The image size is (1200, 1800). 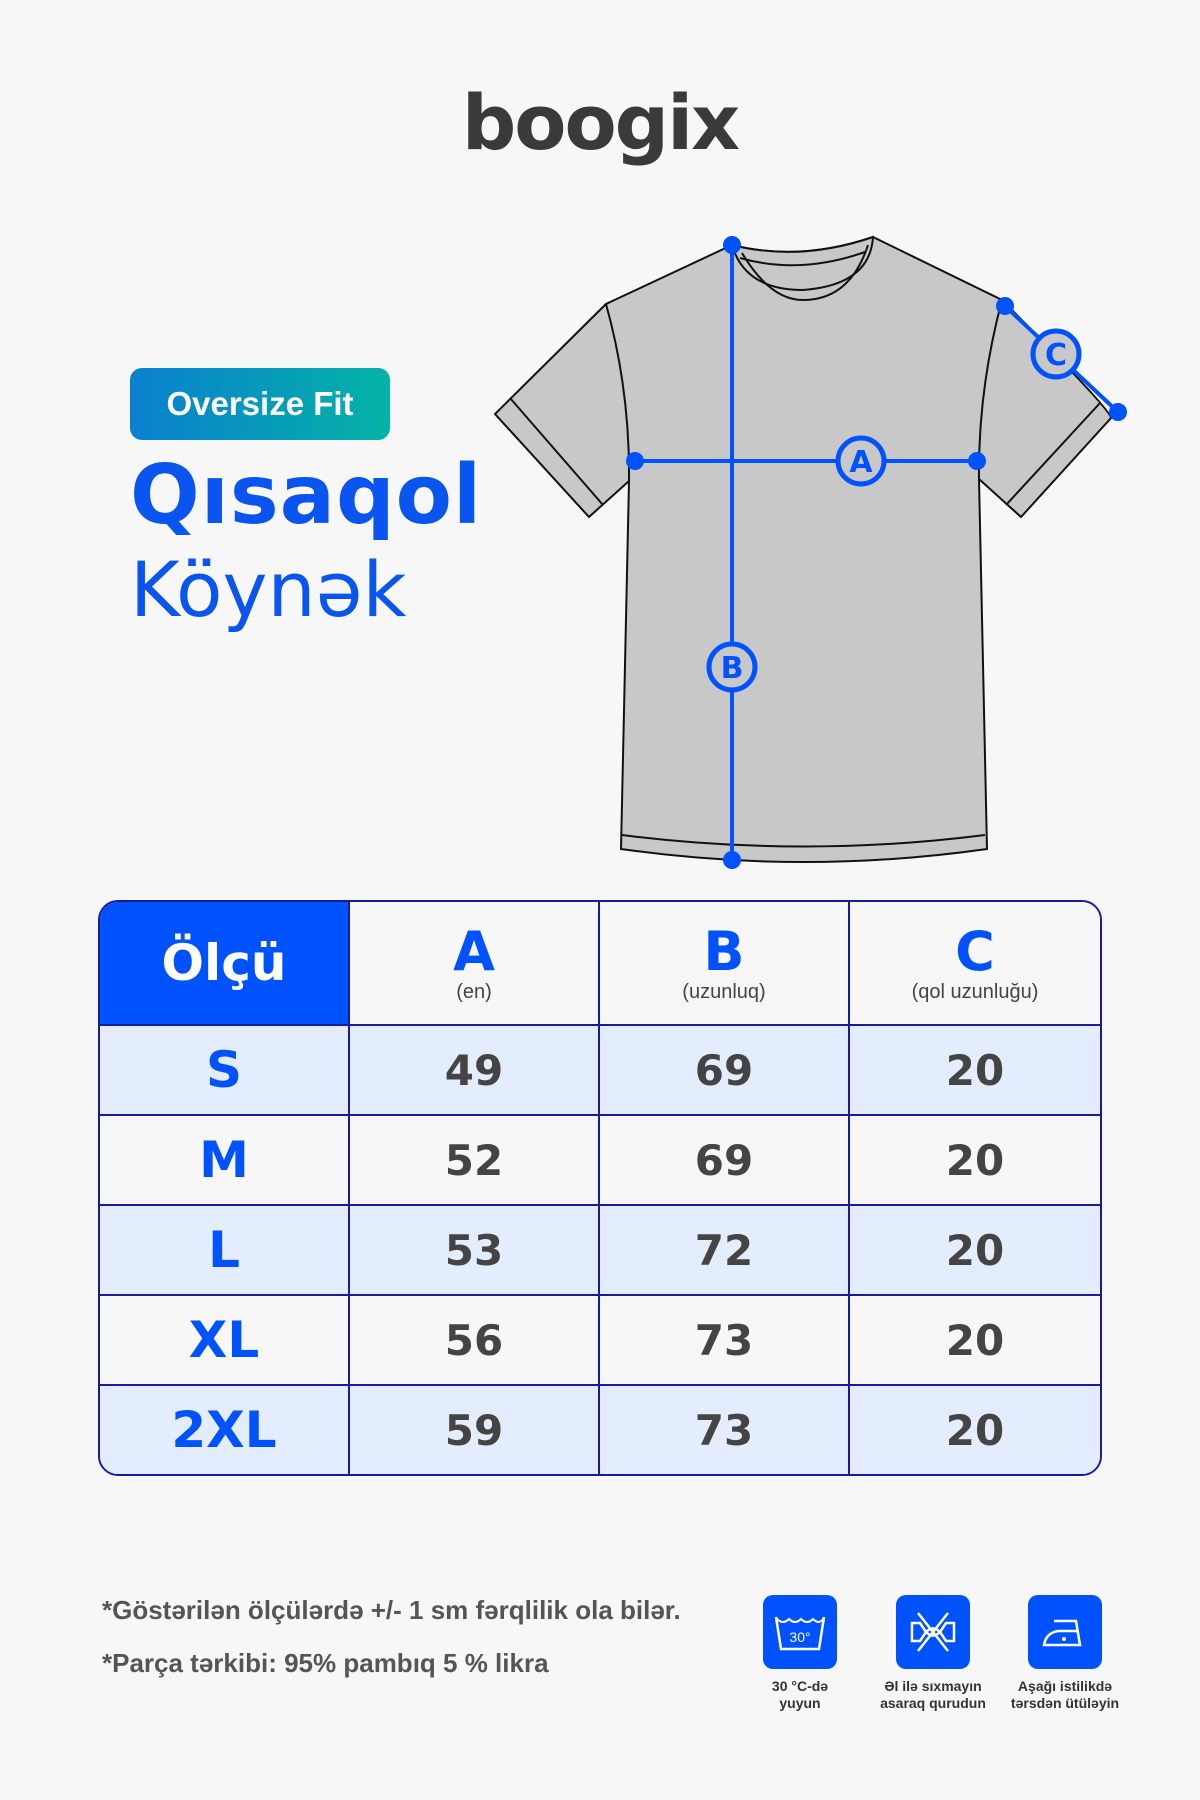 What do you see at coordinates (475, 1251) in the screenshot?
I see `value-a: 53` at bounding box center [475, 1251].